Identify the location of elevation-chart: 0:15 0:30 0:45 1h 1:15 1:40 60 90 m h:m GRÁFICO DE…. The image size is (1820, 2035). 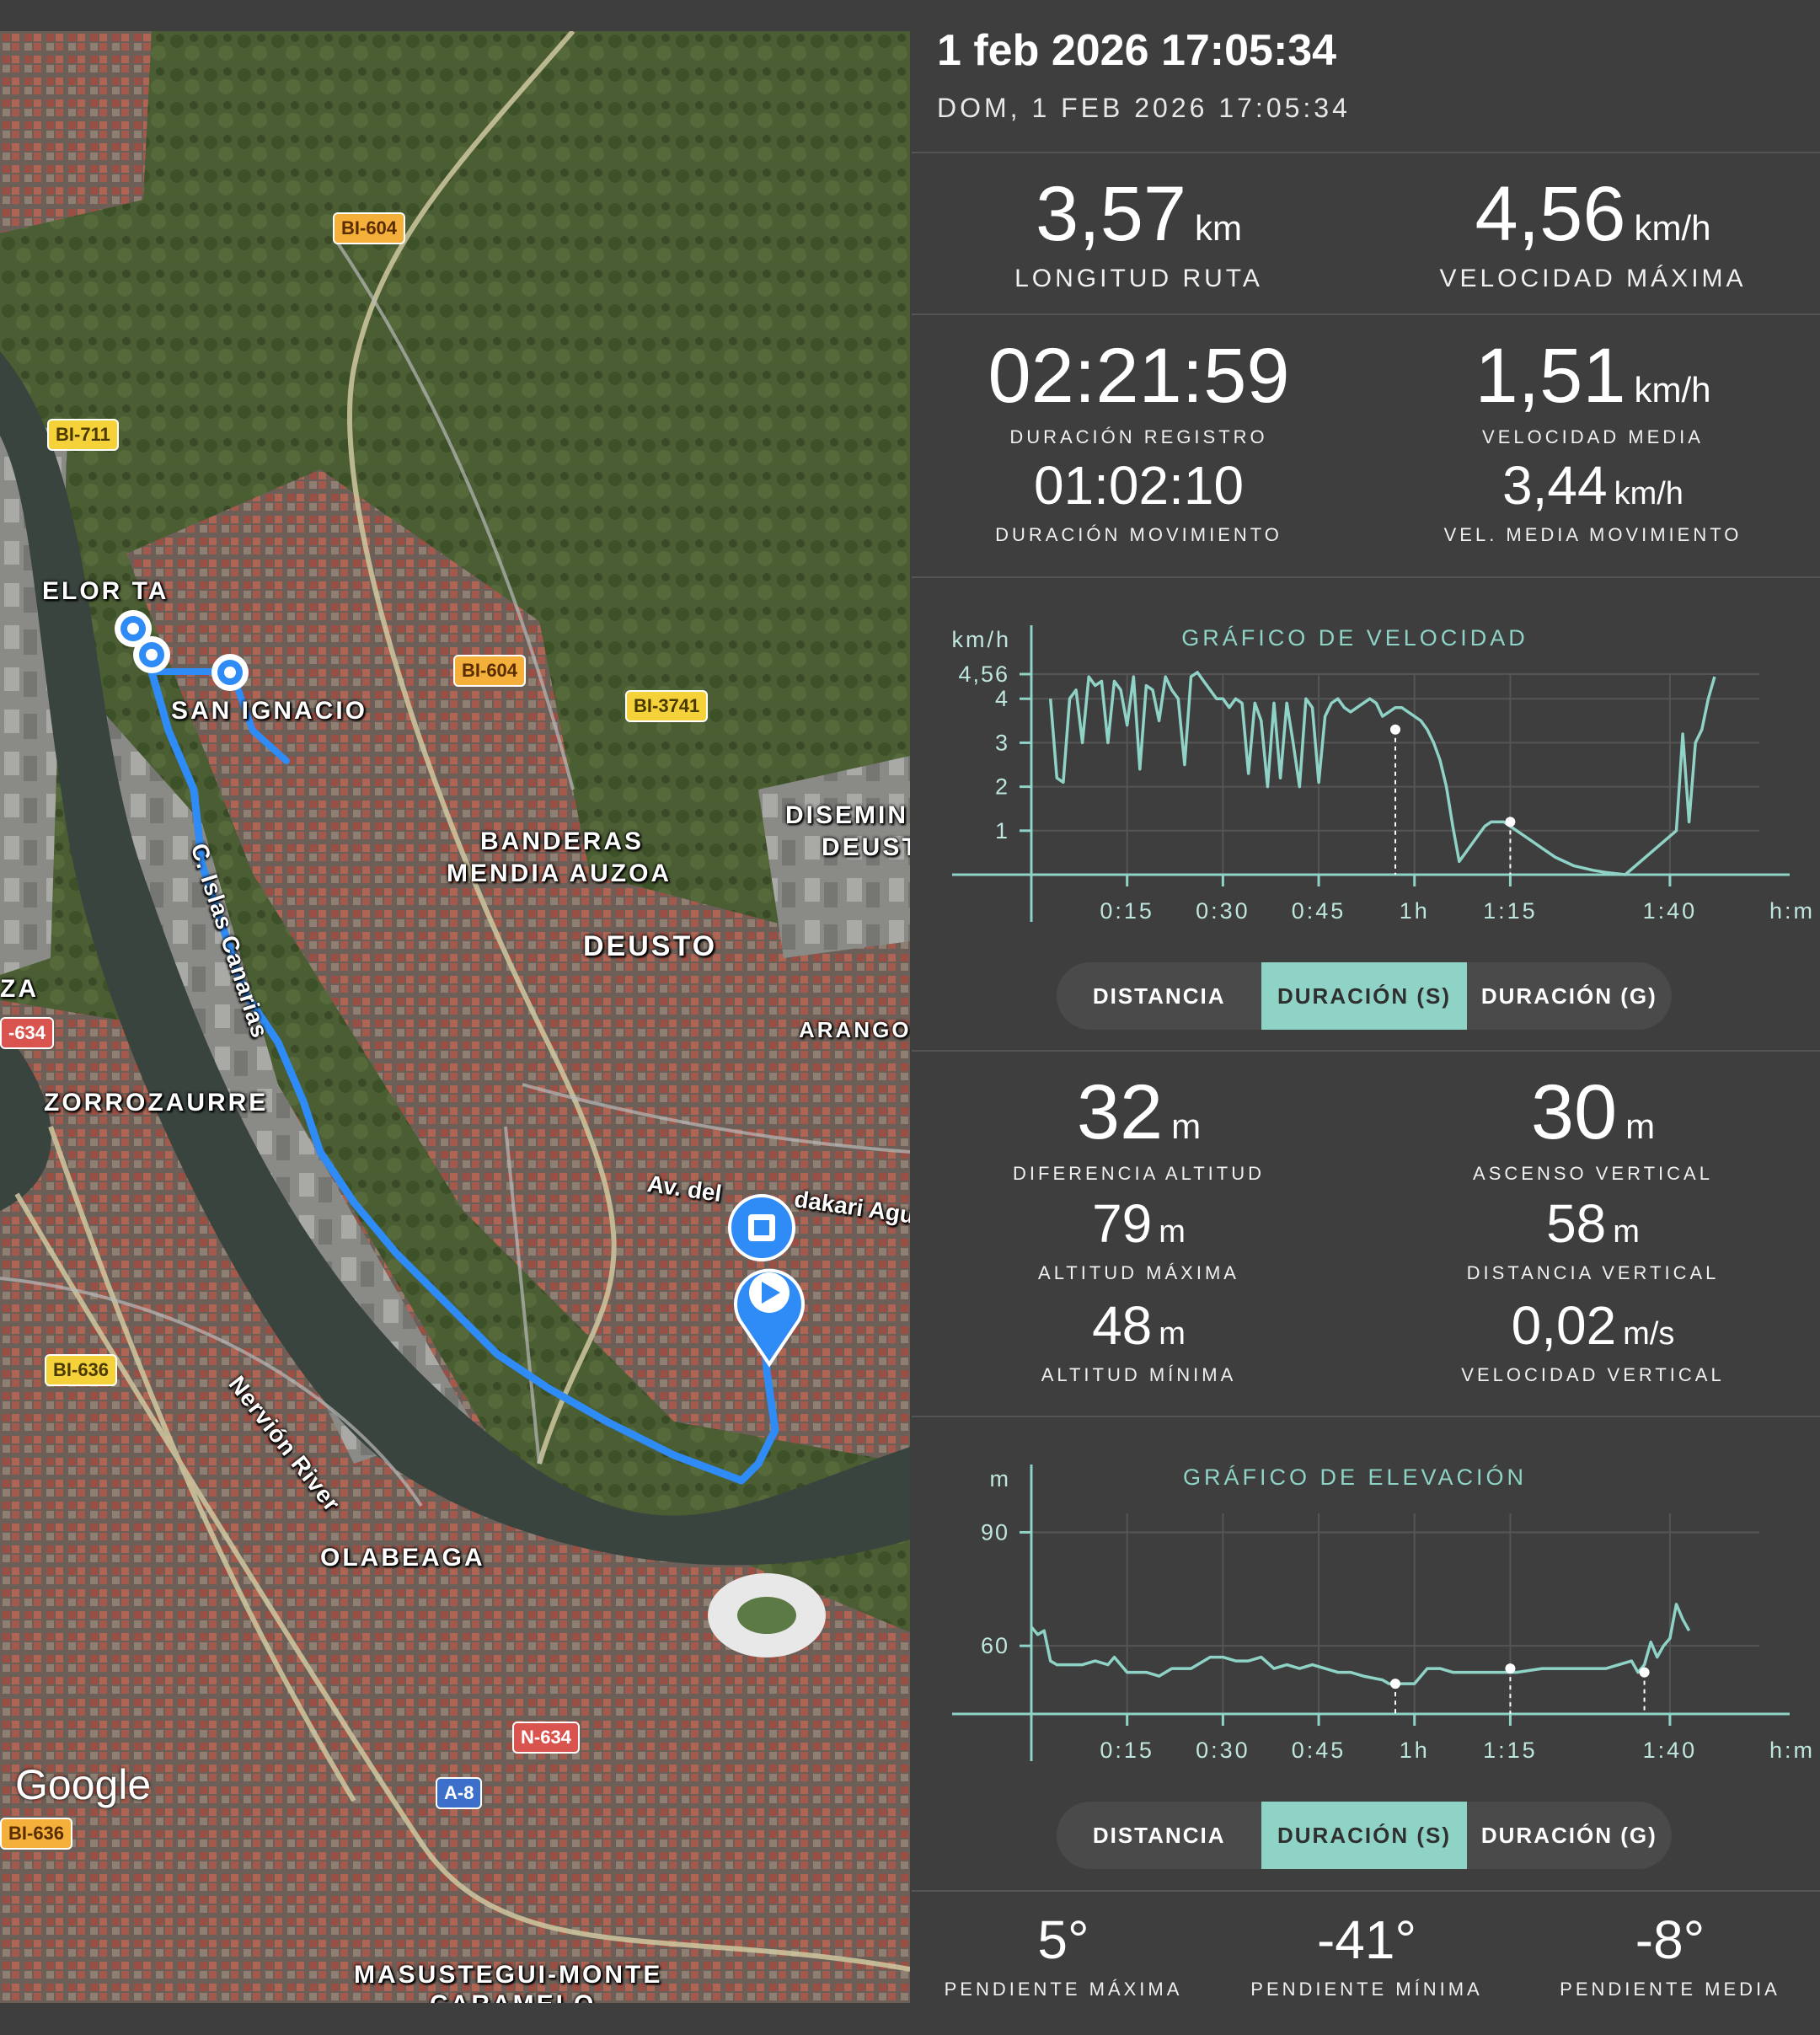
(1366, 1597).